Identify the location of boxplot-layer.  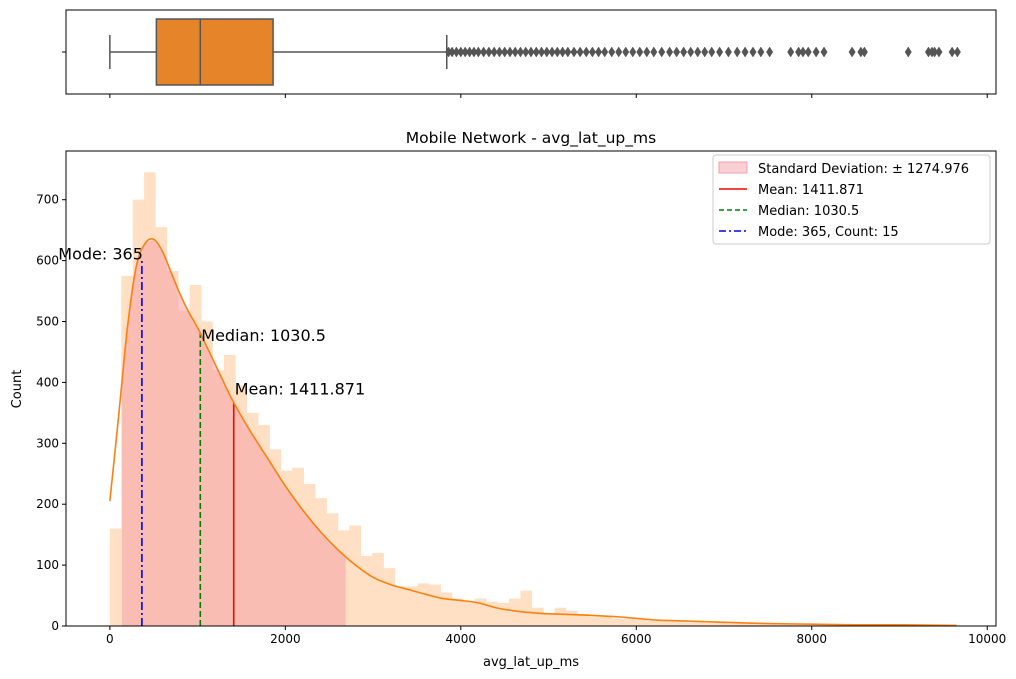
(511, 52).